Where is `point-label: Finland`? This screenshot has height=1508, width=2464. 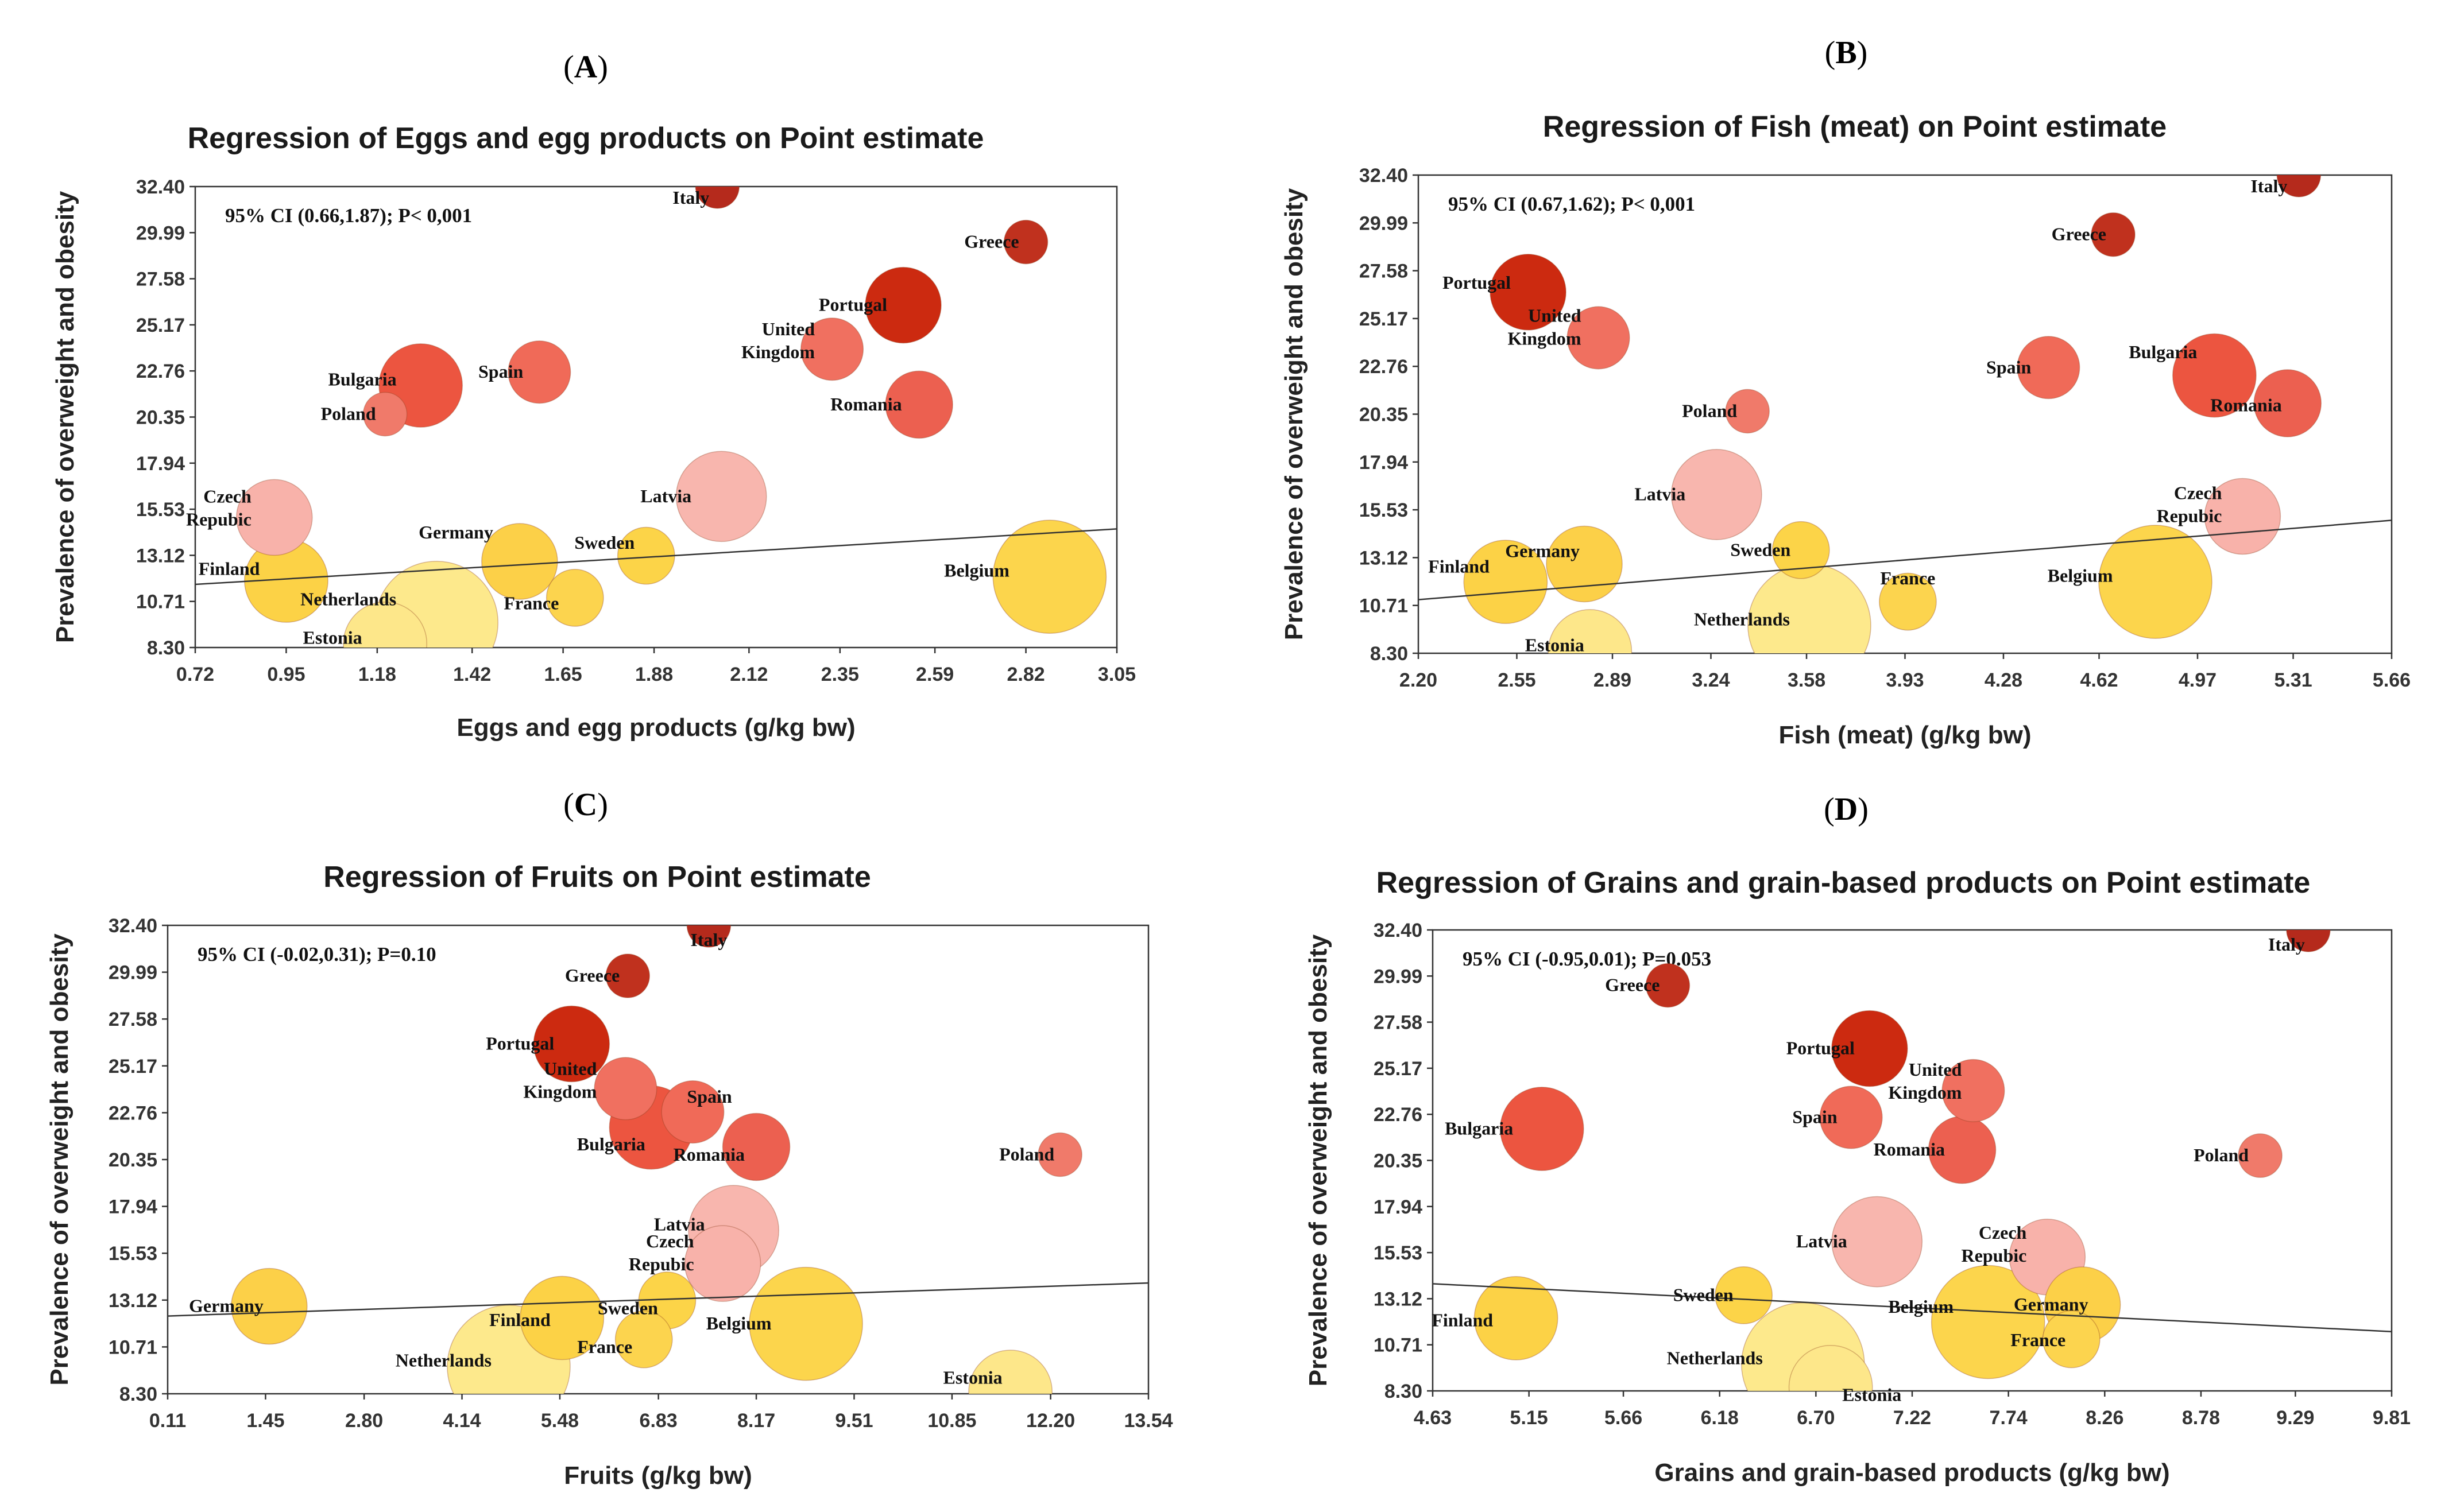
point-label: Finland is located at coordinates (1459, 566).